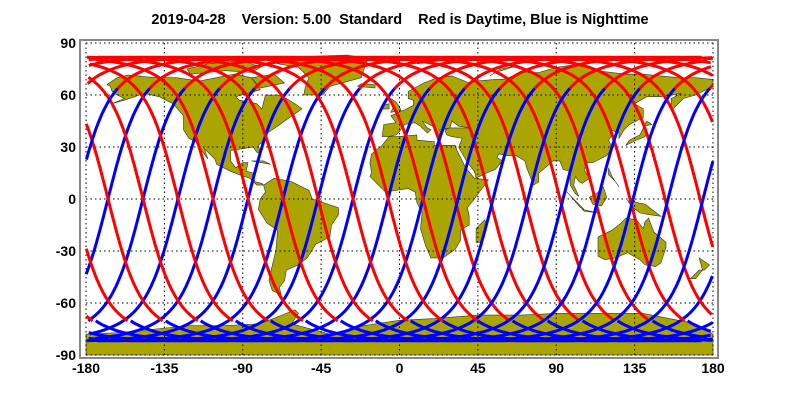 This screenshot has height=400, width=800. Describe the element at coordinates (66, 355) in the screenshot. I see `y-tick-label: -90` at that location.